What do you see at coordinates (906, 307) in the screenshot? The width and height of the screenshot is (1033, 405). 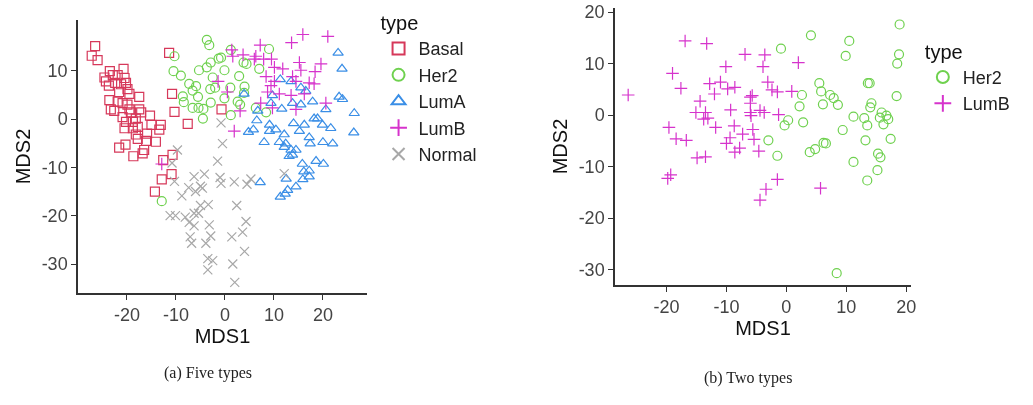 I see `x-tick-label: 20` at bounding box center [906, 307].